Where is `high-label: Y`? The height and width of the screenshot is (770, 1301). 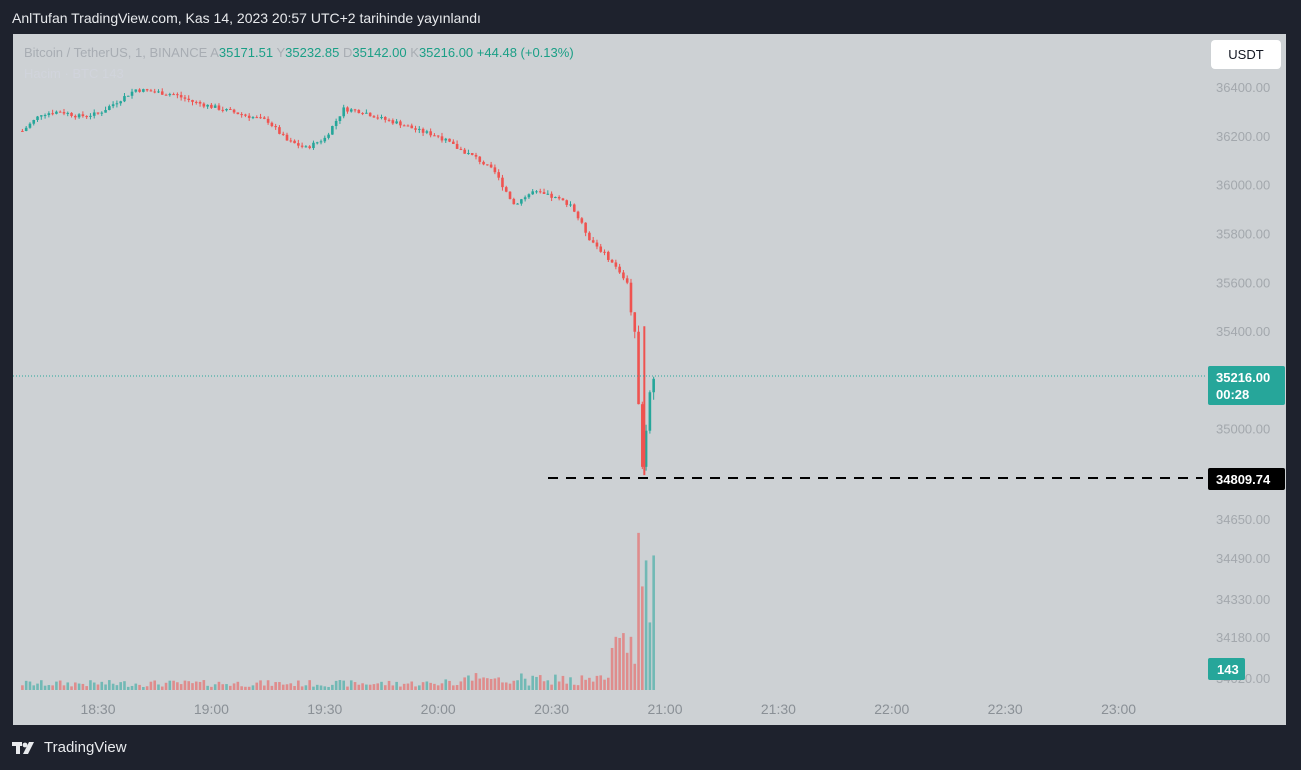 high-label: Y is located at coordinates (281, 52).